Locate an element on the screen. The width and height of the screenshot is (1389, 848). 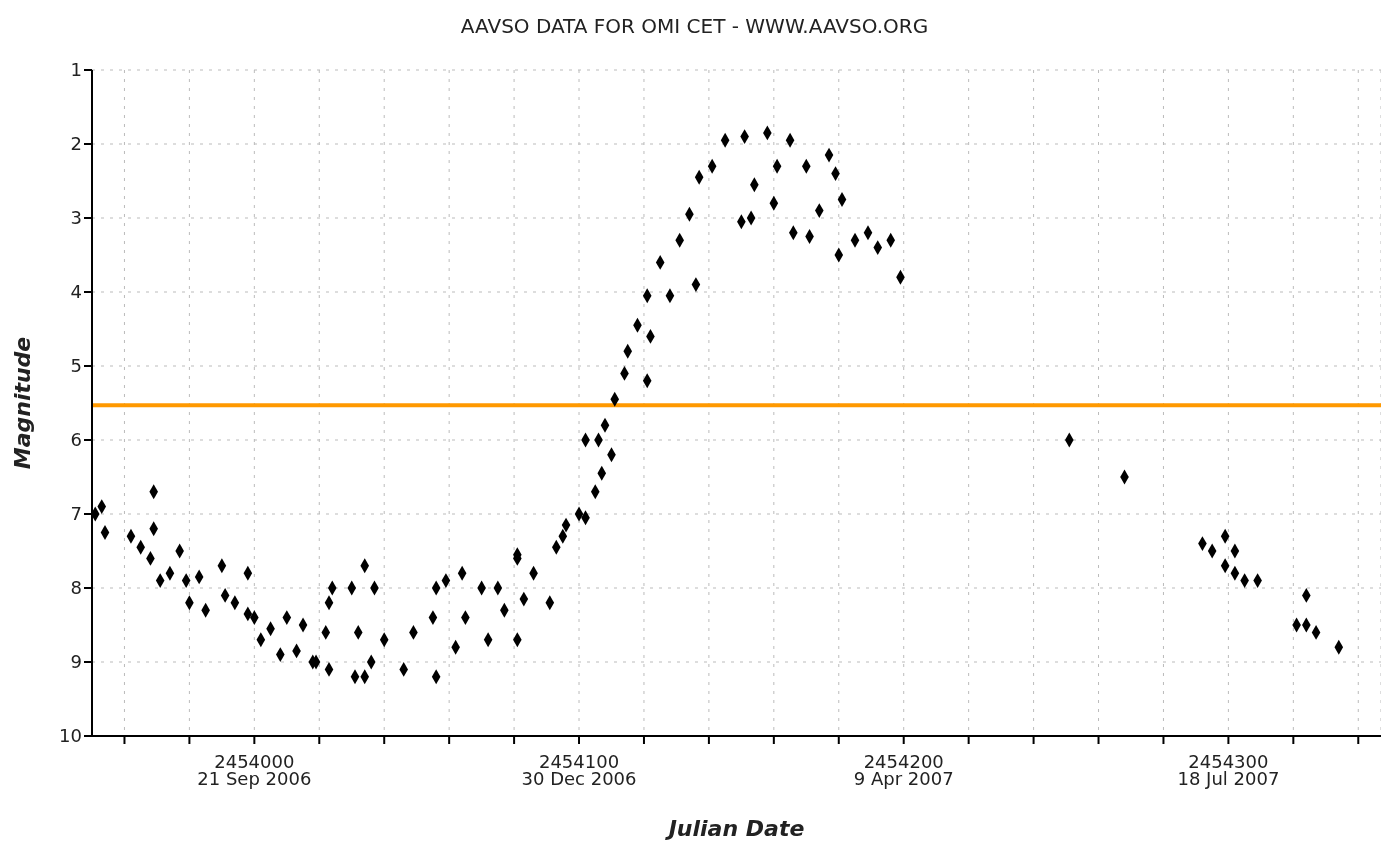
y-tick-label: 6 is located at coordinates (76, 440).